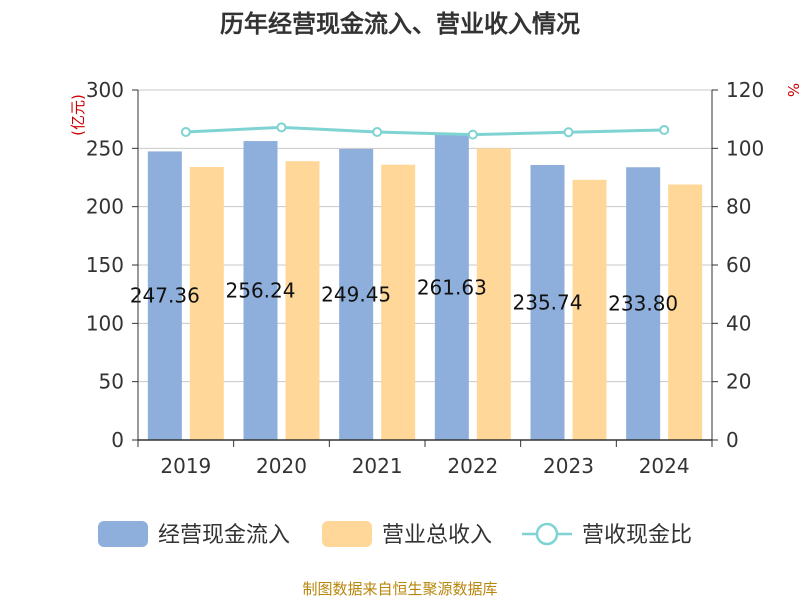 Image resolution: width=800 pixels, height=600 pixels. What do you see at coordinates (281, 466) in the screenshot?
I see `x-tick-label: 2020` at bounding box center [281, 466].